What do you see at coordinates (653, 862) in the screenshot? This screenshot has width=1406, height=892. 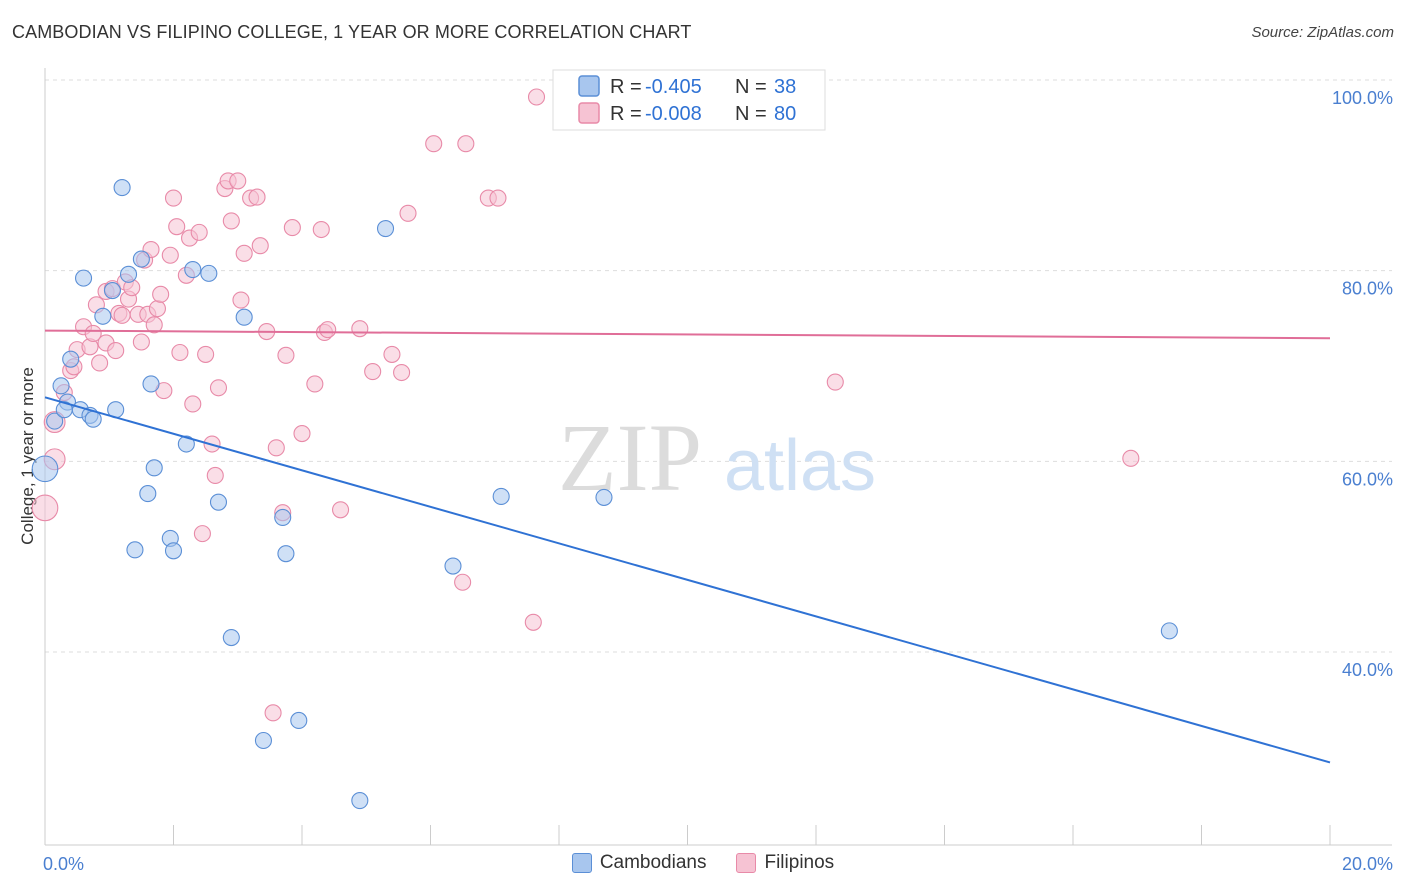 I see `cambodians-label: Cambodians` at bounding box center [653, 862].